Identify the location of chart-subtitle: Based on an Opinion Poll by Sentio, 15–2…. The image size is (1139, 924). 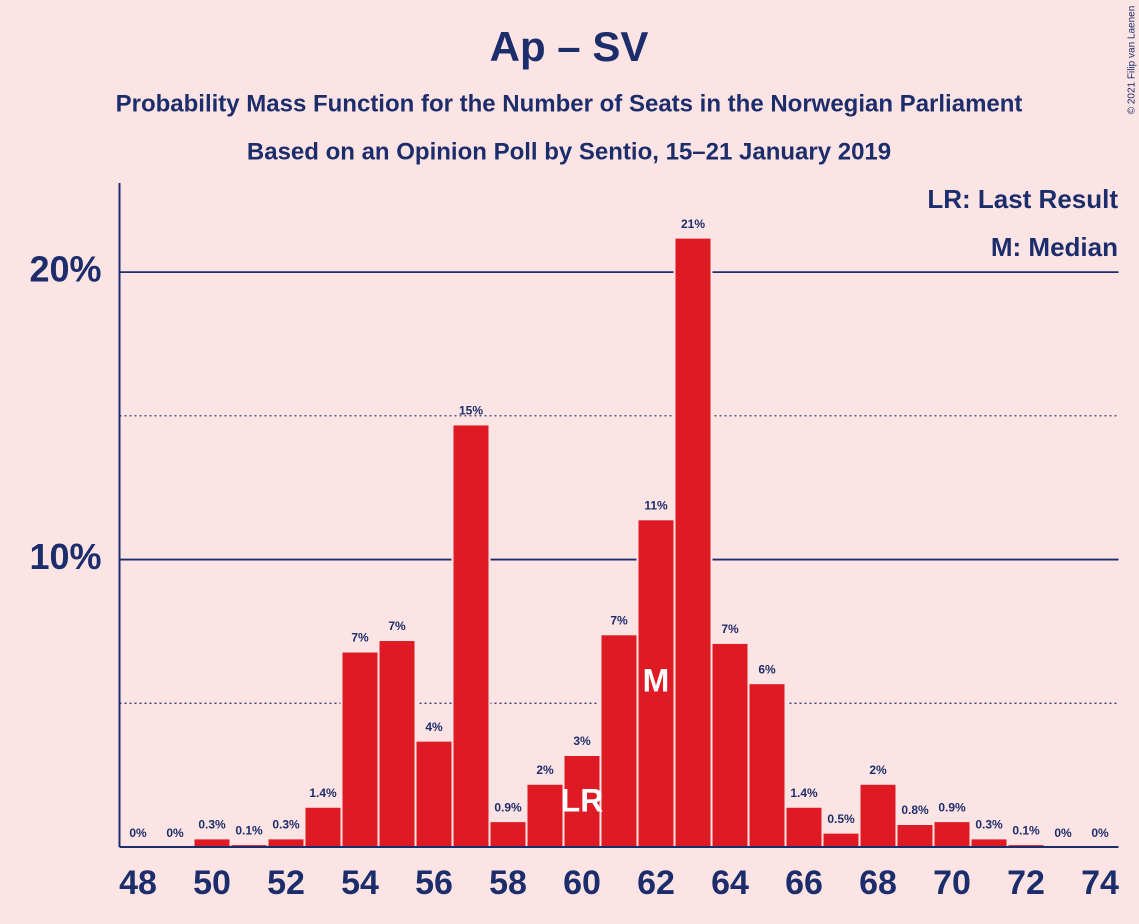
(569, 151).